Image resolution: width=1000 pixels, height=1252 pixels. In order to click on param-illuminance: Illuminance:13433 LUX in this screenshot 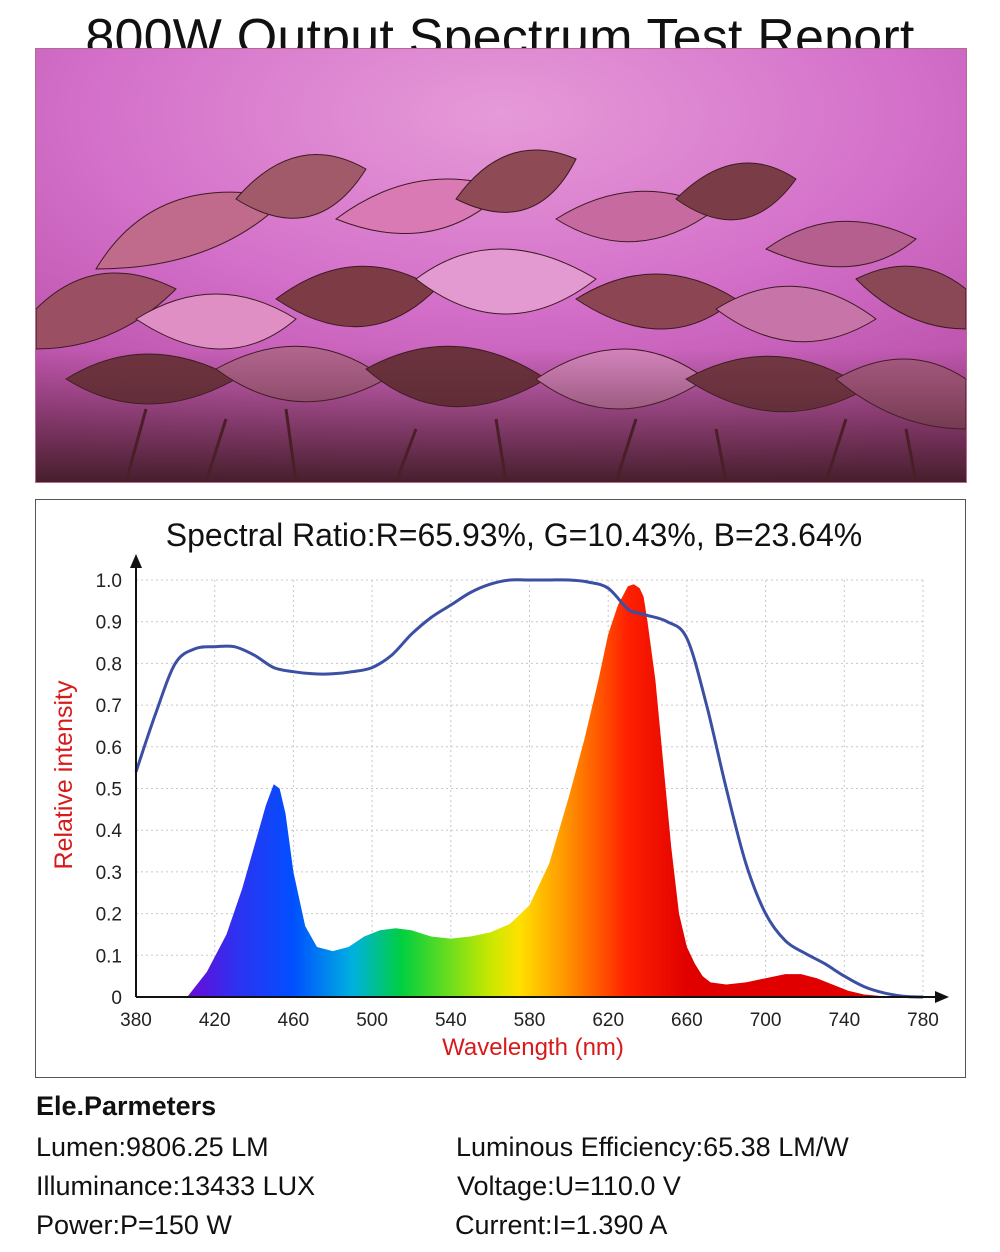, I will do `click(176, 1186)`.